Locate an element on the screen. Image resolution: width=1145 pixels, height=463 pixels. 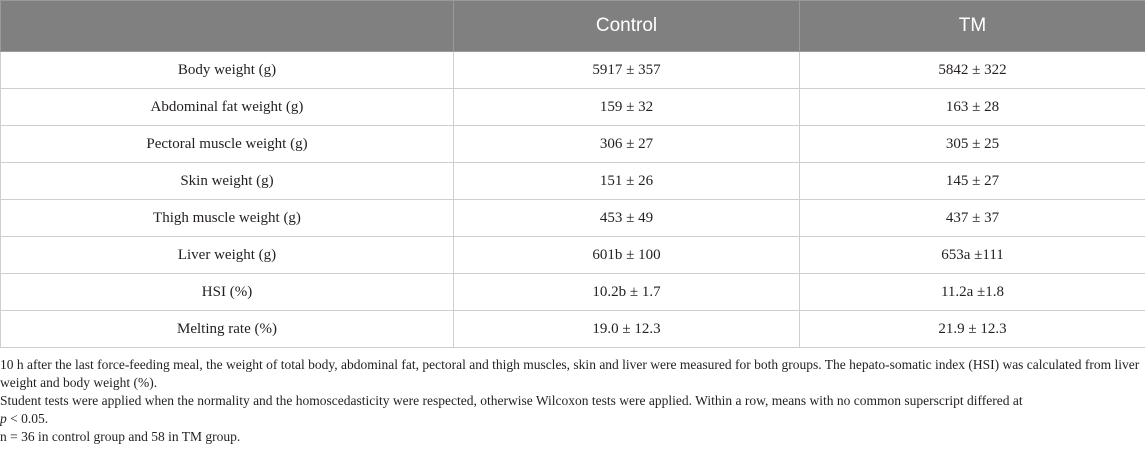
header-cell-control: Control is located at coordinates (626, 26).